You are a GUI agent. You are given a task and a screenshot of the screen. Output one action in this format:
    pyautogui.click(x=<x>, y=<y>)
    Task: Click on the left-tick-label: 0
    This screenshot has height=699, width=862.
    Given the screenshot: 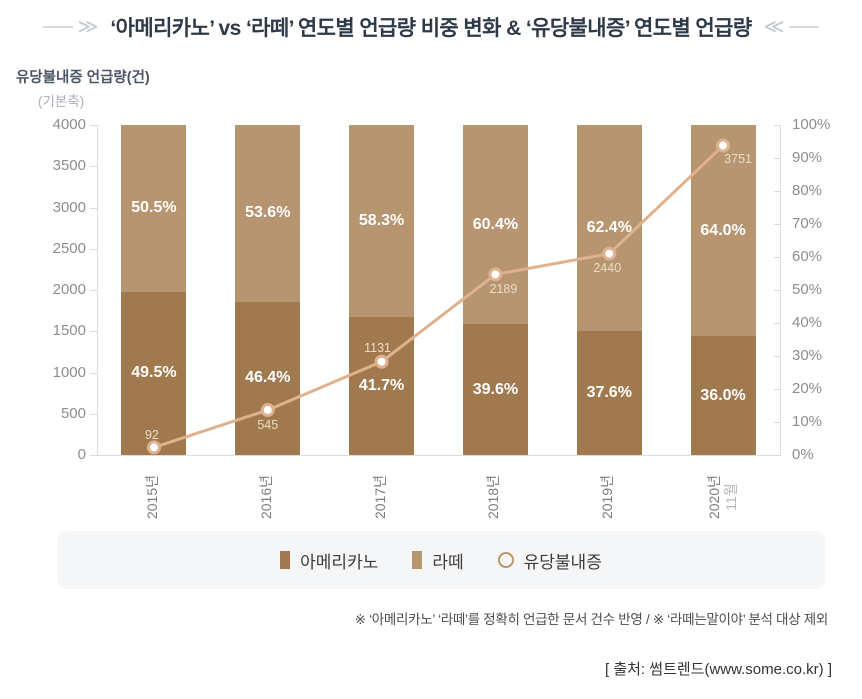 What is the action you would take?
    pyautogui.click(x=81, y=454)
    